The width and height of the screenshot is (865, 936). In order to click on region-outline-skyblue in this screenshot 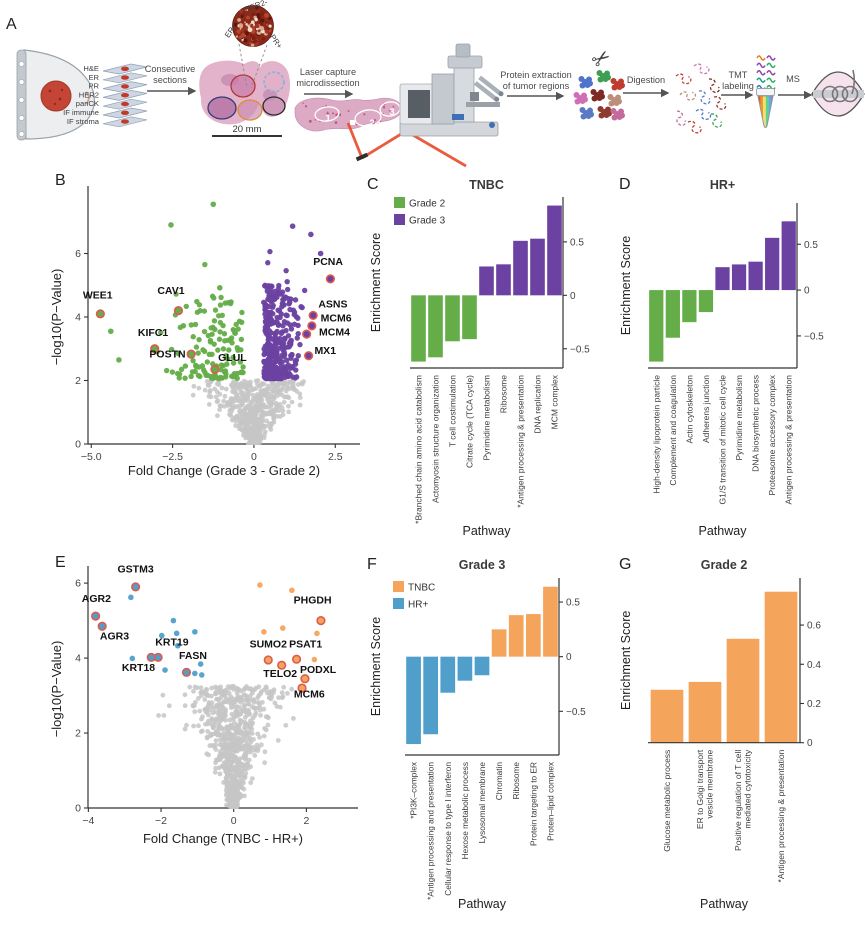, I will do `click(274, 82)`.